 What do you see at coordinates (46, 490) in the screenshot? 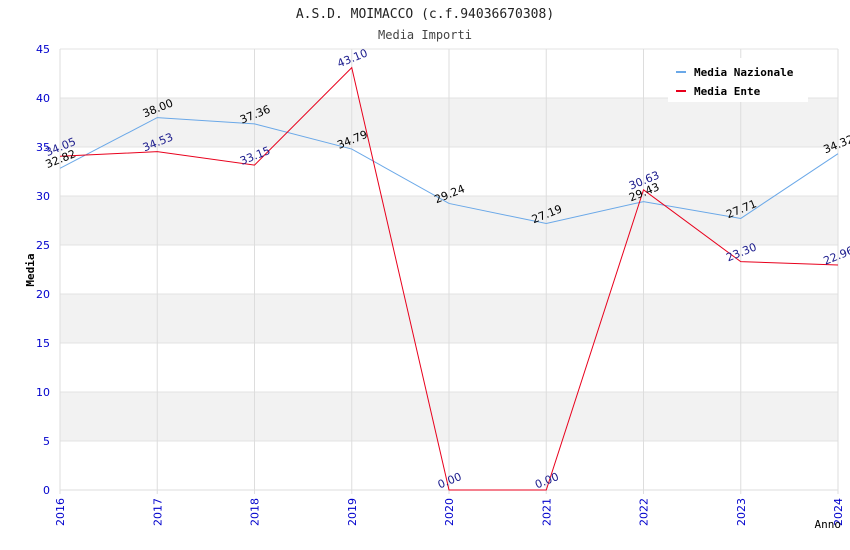
I see `y-tick-label: 0` at bounding box center [46, 490].